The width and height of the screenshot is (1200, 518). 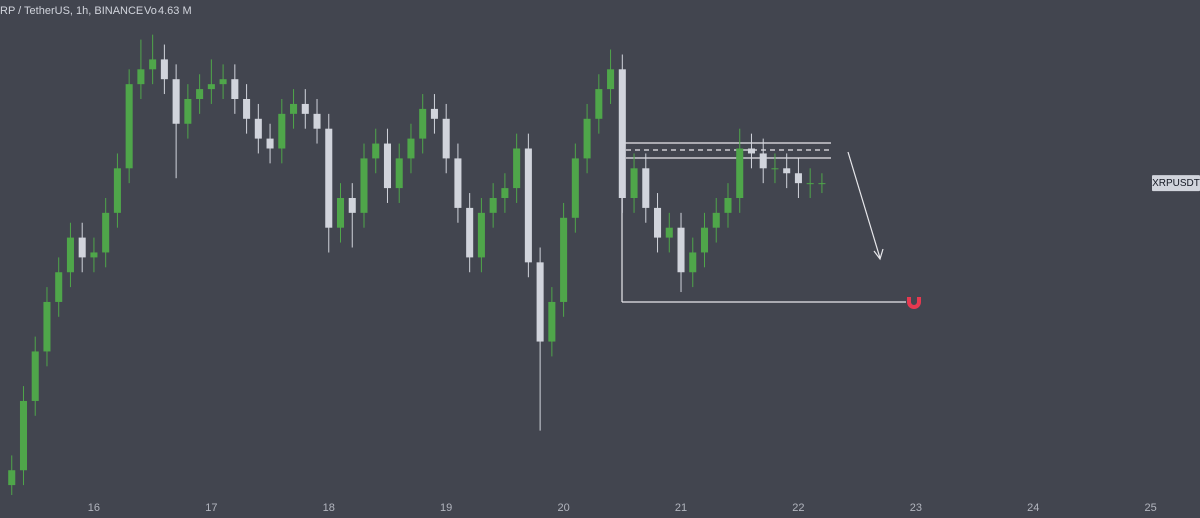 What do you see at coordinates (798, 508) in the screenshot?
I see `x-tick-label: 22` at bounding box center [798, 508].